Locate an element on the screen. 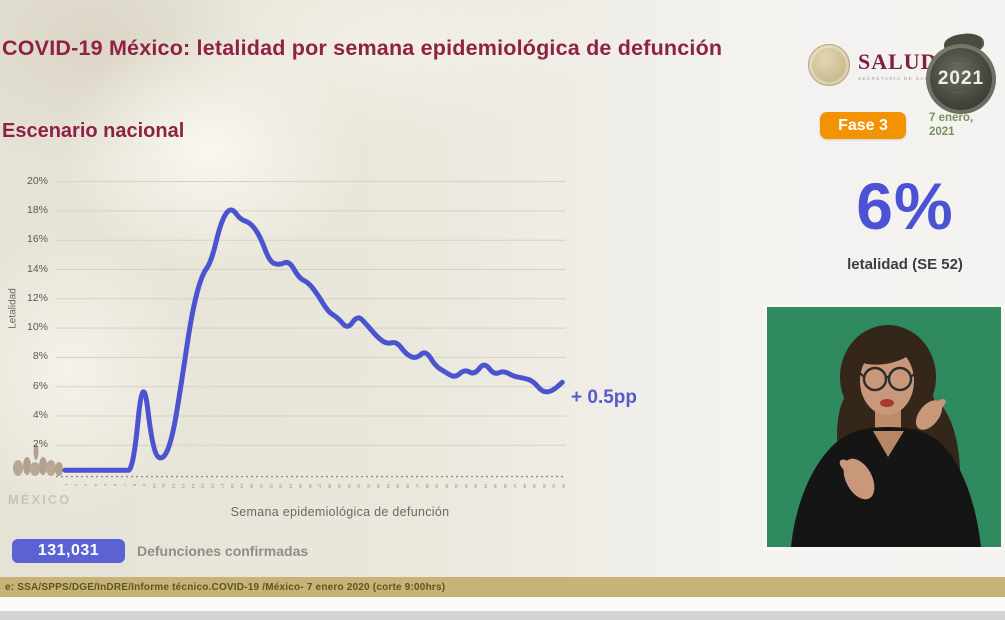  svg-text: 11 is located at coordinates (164, 486).